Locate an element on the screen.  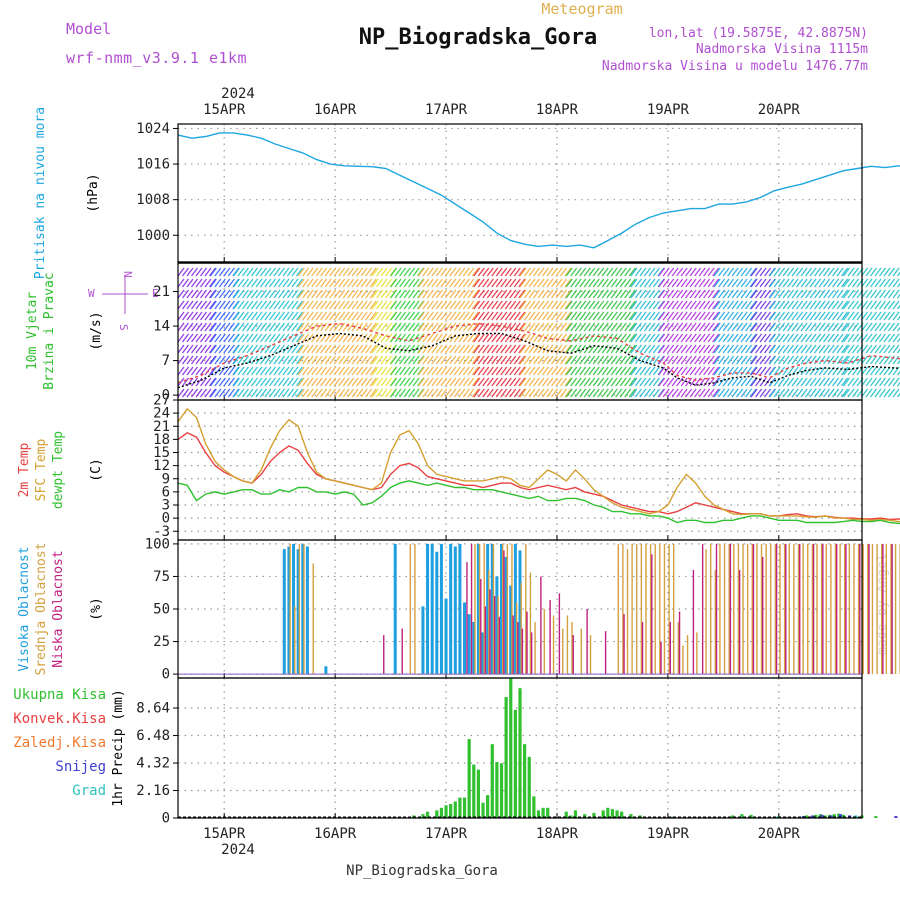
y-tick-label: 1000 is located at coordinates (153, 236).